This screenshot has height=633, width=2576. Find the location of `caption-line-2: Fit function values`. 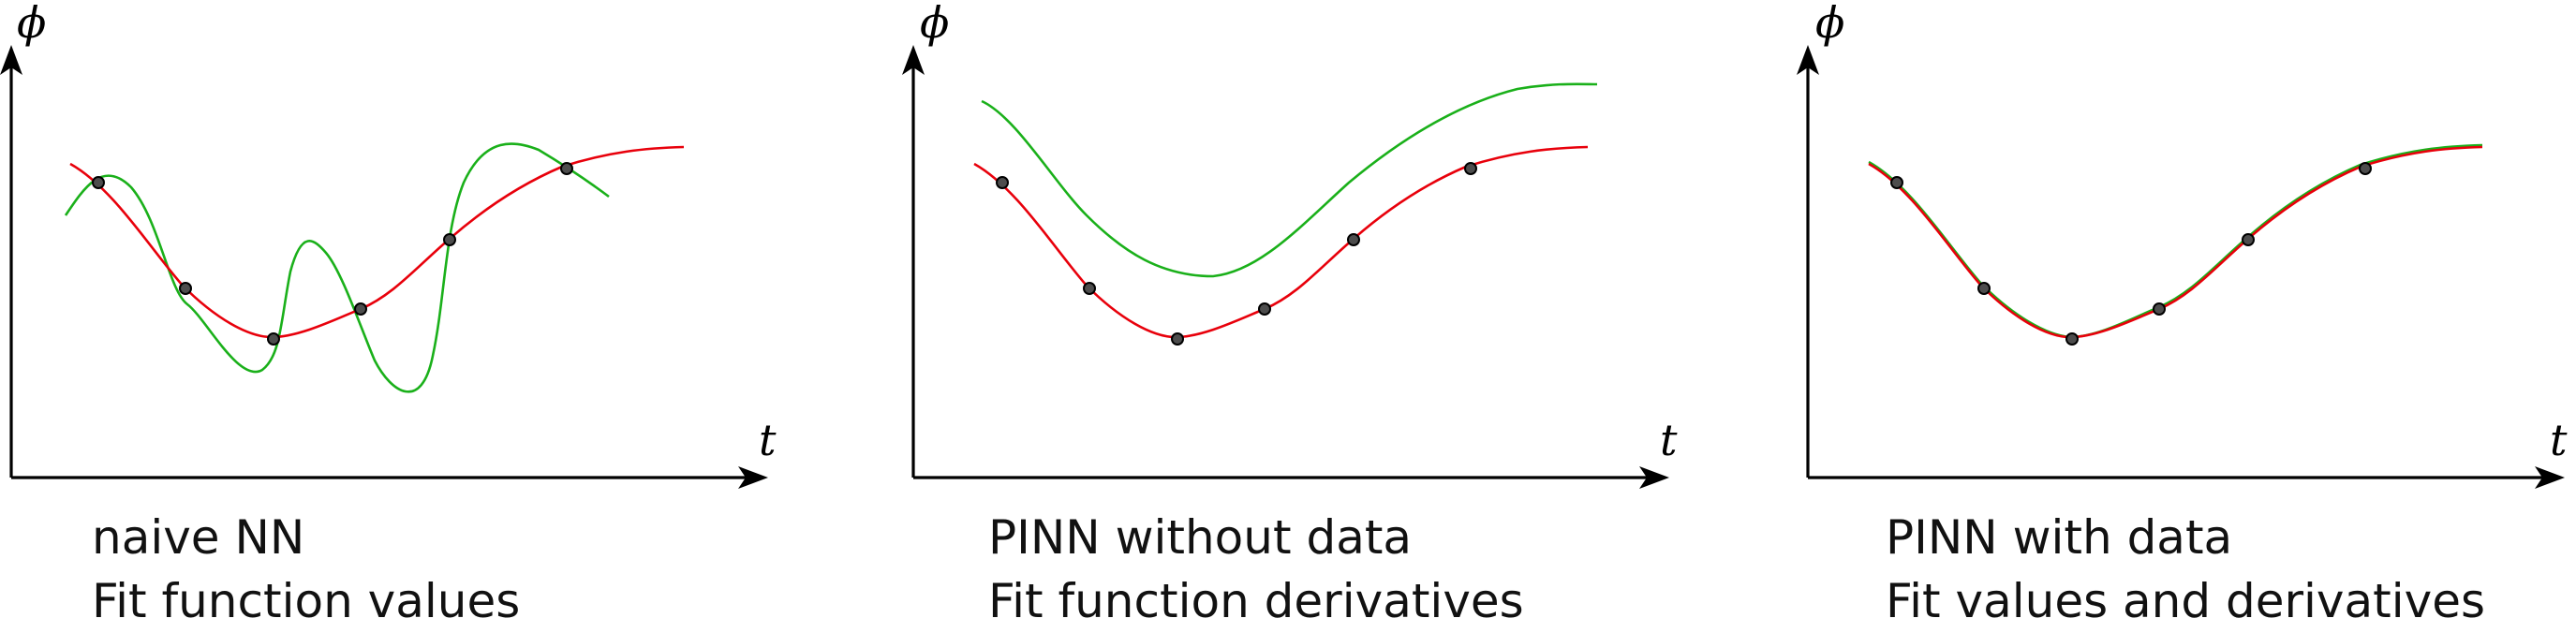

caption-line-2: Fit function values is located at coordinates (306, 601).